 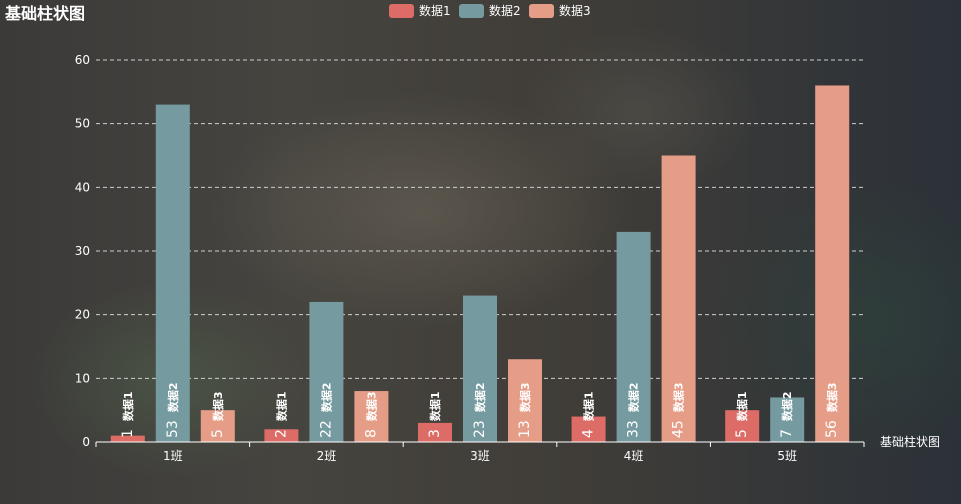 I want to click on chart-title: 基础柱状图, so click(x=44, y=13).